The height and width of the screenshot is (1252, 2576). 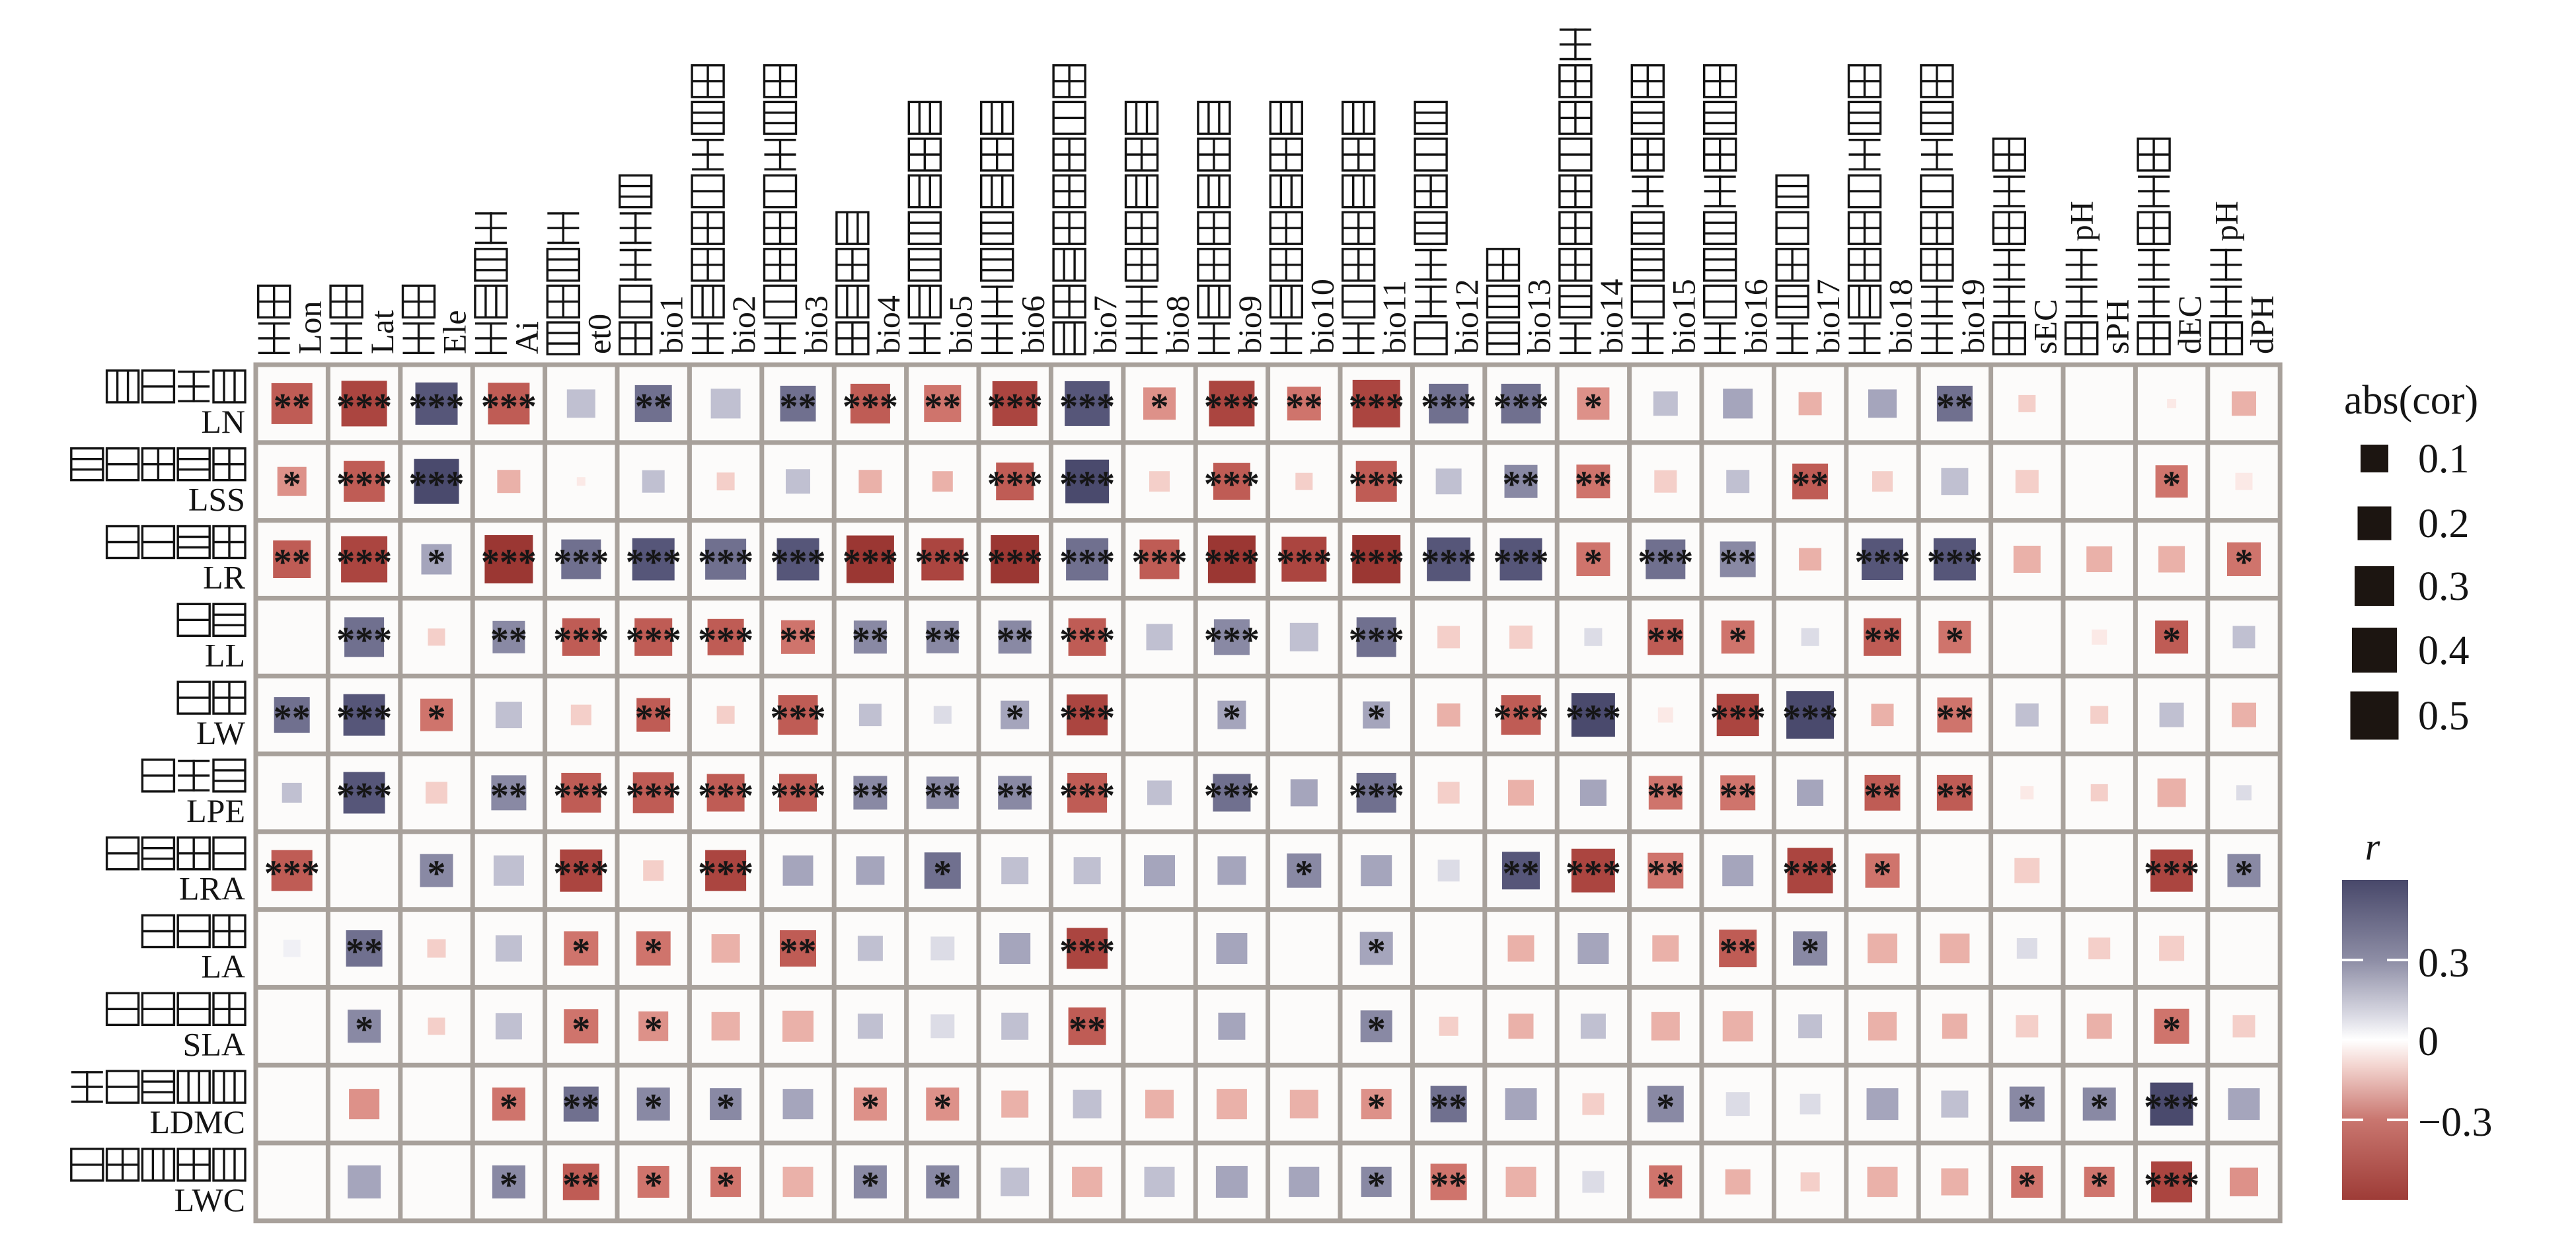 I want to click on svg-text: bio5, so click(x=961, y=324).